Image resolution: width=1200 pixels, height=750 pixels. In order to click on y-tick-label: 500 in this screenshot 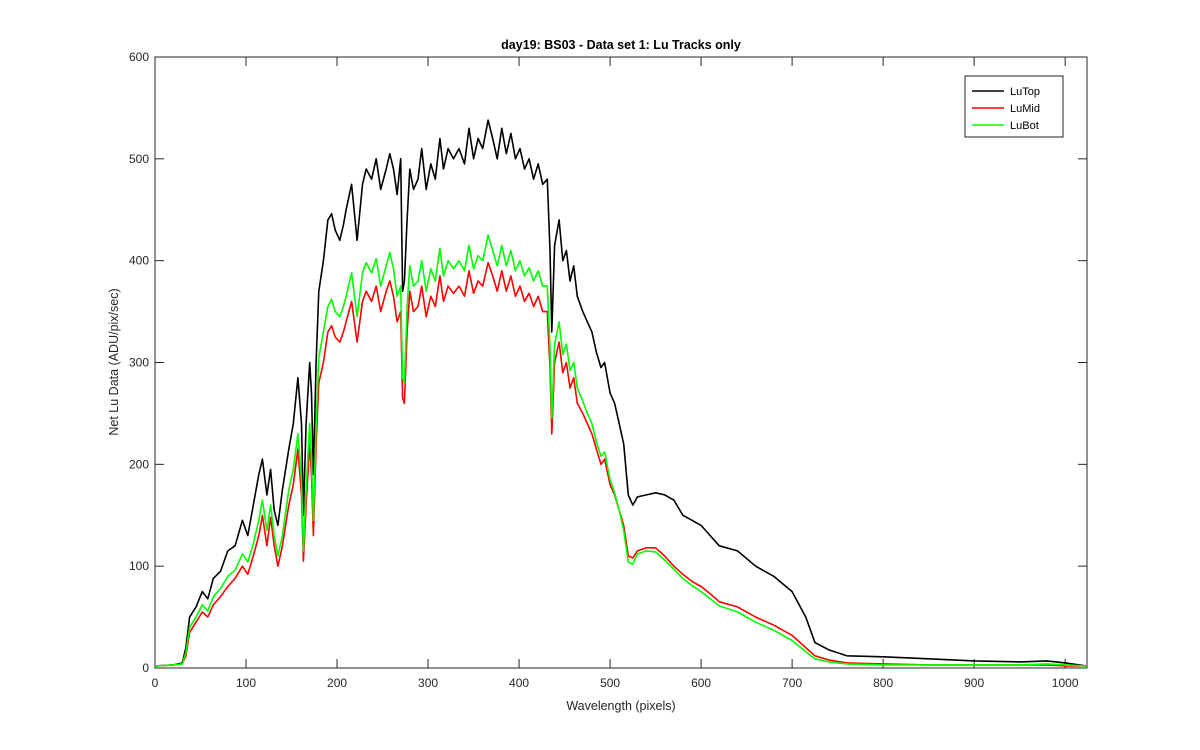, I will do `click(139, 159)`.